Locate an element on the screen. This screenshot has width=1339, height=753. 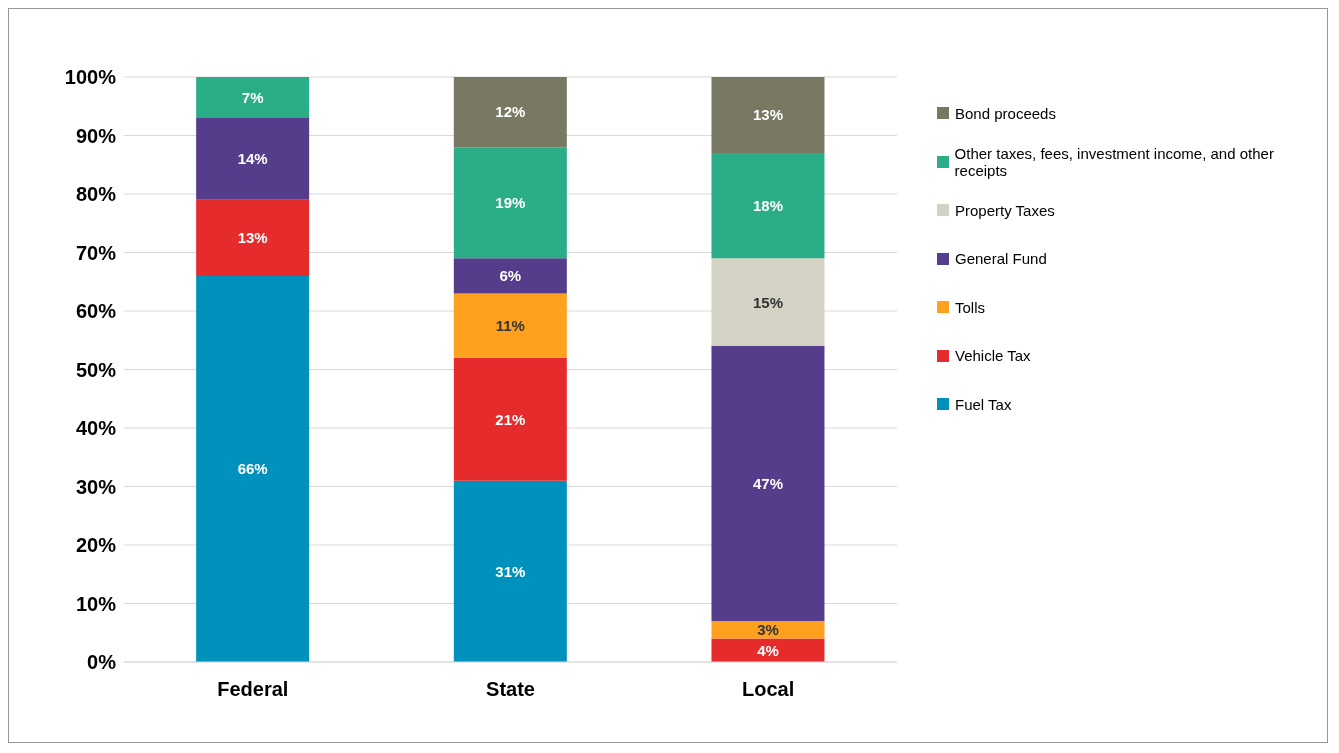
data-label: 15% is located at coordinates (767, 302).